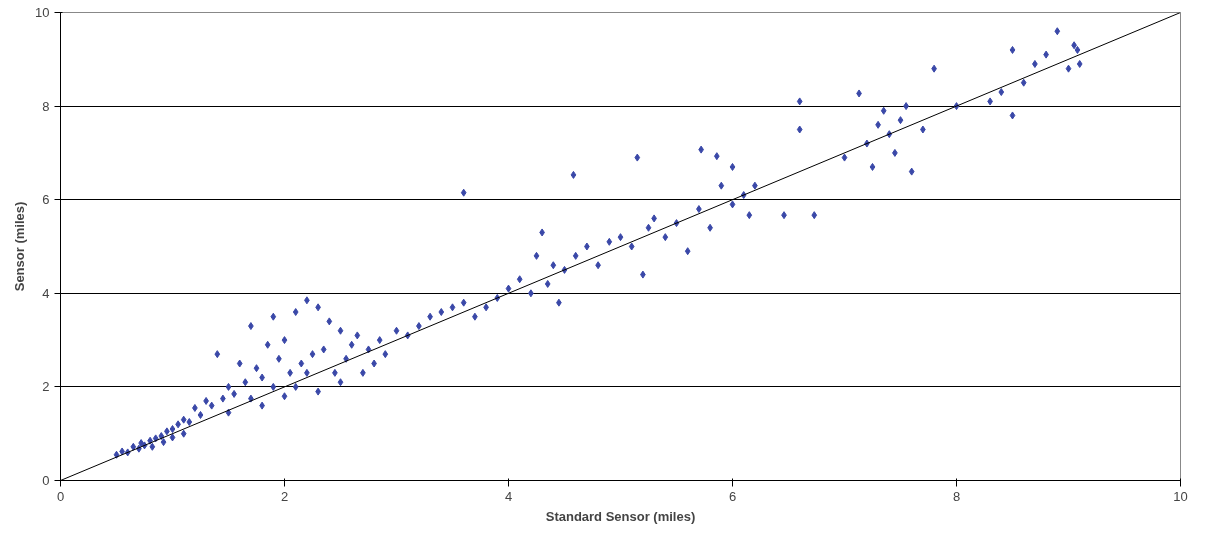 Image resolution: width=1208 pixels, height=538 pixels. What do you see at coordinates (956, 496) in the screenshot?
I see `x-tick-label: 8` at bounding box center [956, 496].